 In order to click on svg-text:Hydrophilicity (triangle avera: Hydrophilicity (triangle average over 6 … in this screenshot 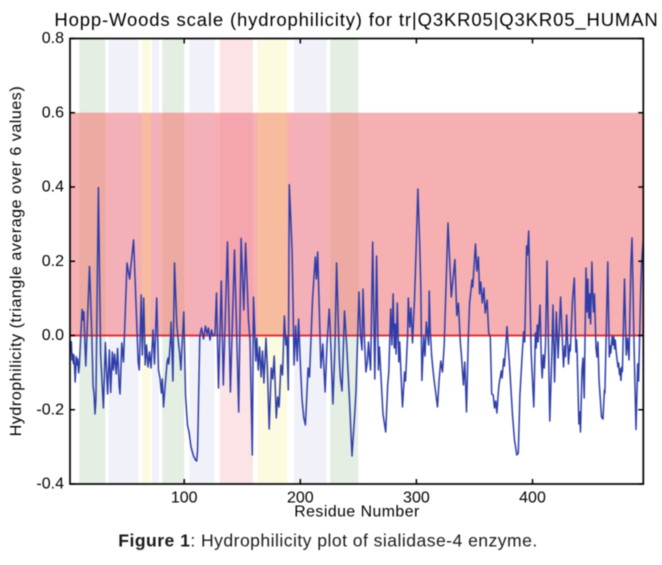, I will do `click(16, 261)`.